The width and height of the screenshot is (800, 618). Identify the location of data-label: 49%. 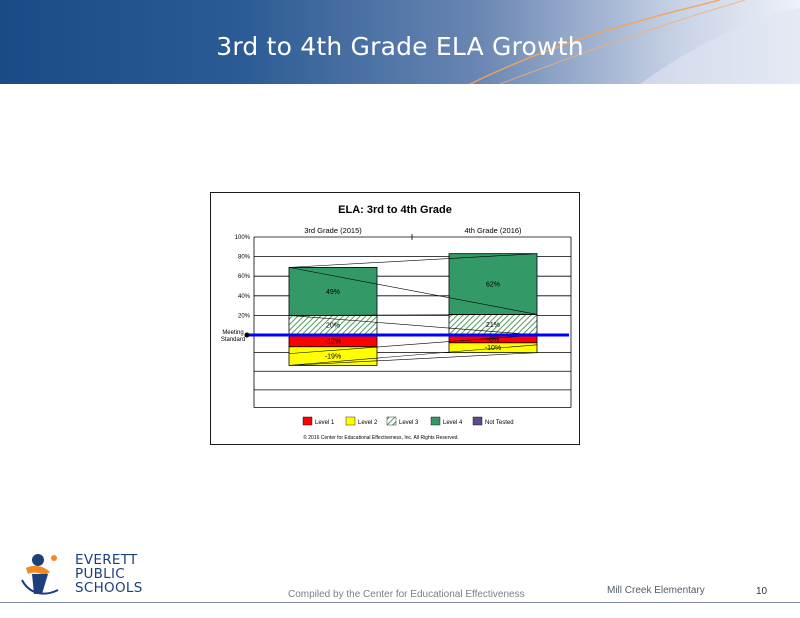
(333, 292).